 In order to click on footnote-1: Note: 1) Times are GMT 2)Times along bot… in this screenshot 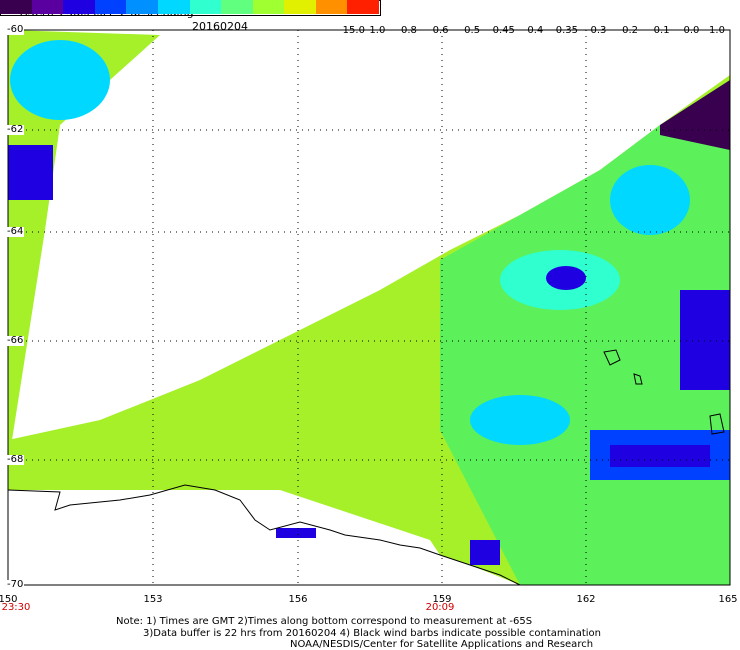, I will do `click(324, 621)`.